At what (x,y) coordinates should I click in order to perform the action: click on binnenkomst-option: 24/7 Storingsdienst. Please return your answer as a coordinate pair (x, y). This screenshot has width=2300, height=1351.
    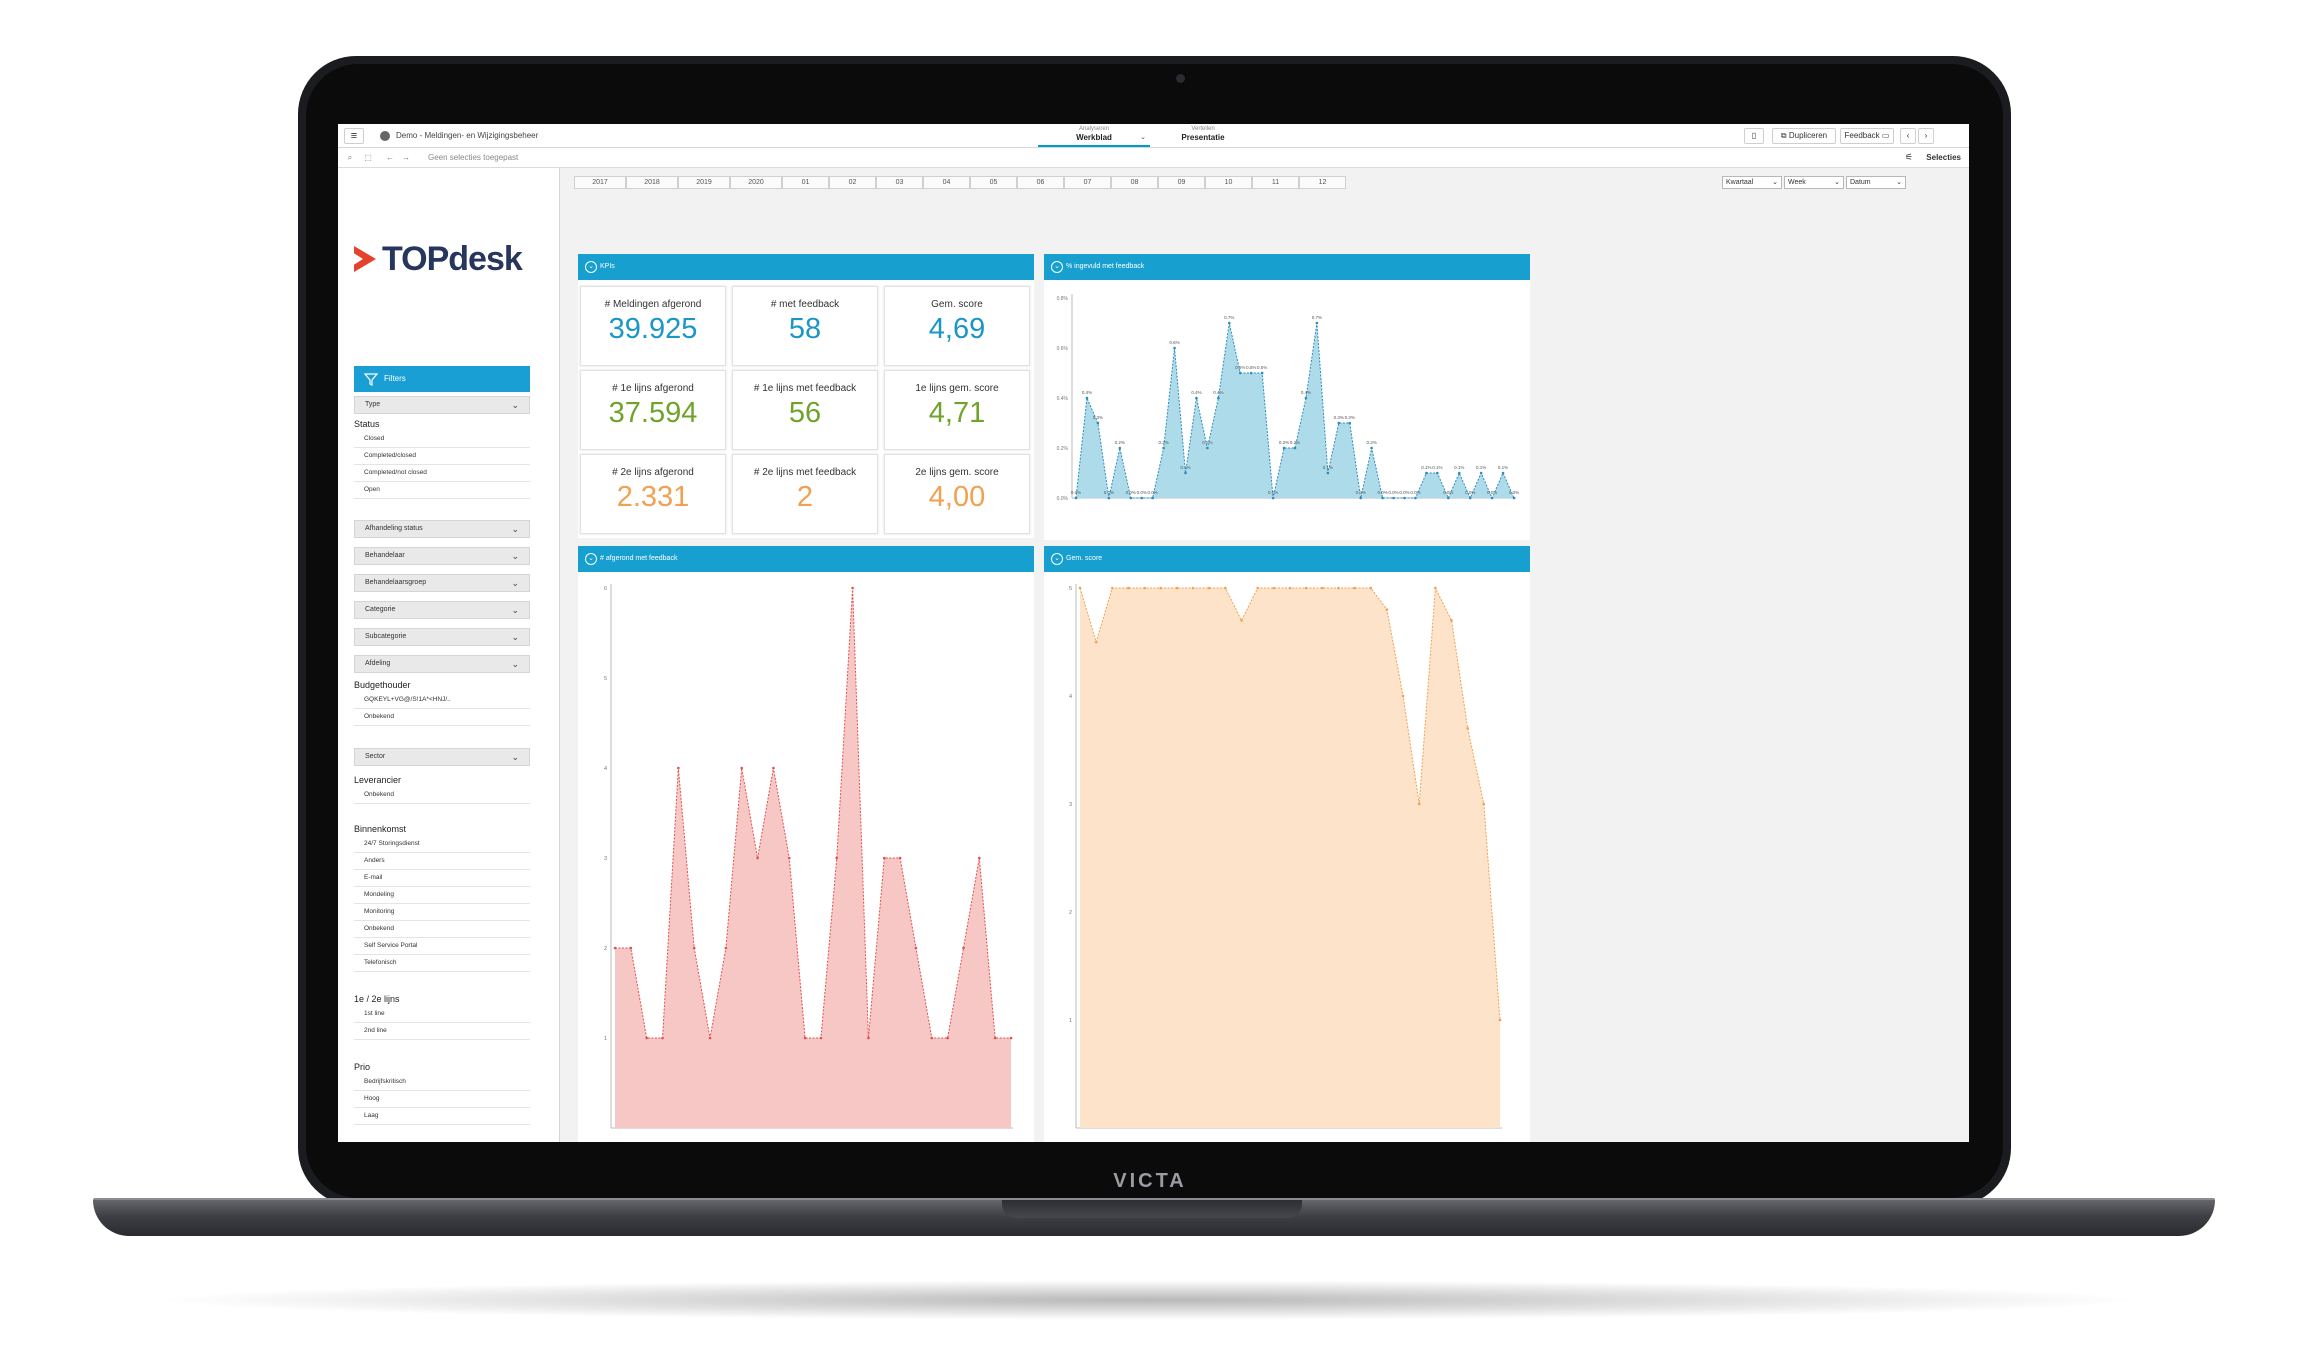
    Looking at the image, I should click on (442, 844).